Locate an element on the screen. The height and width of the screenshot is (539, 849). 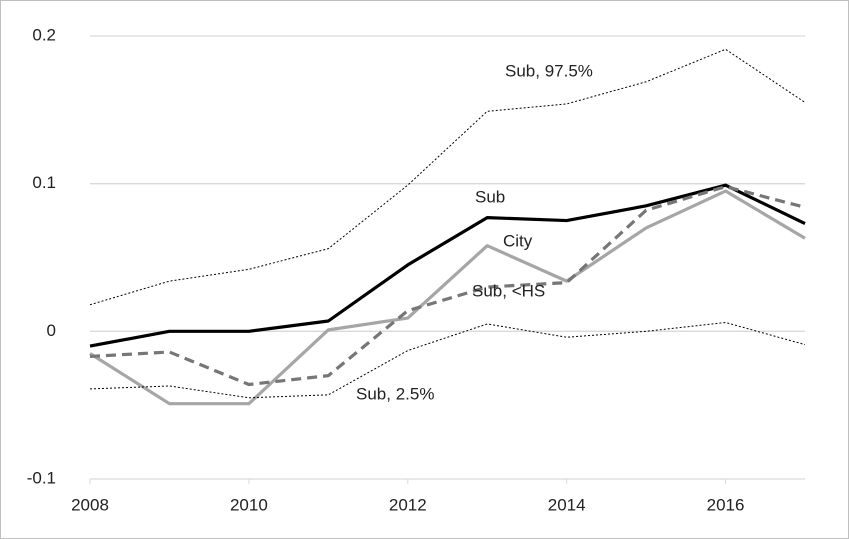
x-tick-label: 2008 is located at coordinates (90, 504).